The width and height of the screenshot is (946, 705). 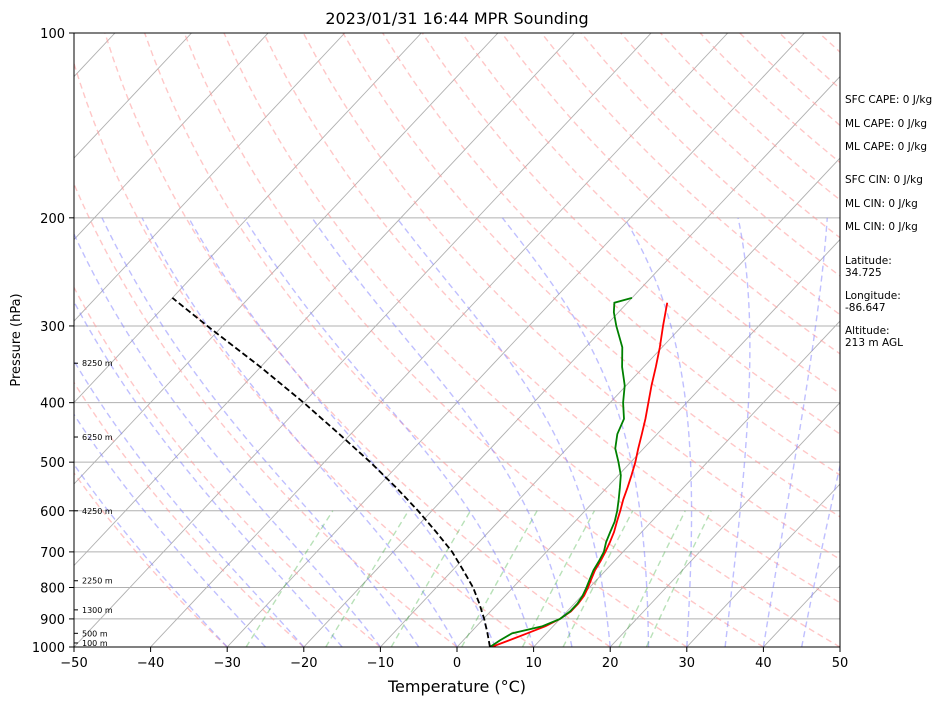 What do you see at coordinates (97, 610) in the screenshot?
I see `height-label: 1300 m` at bounding box center [97, 610].